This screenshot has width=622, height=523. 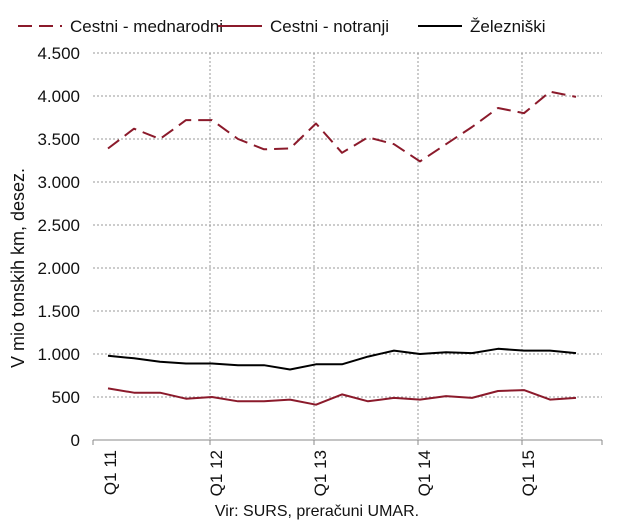 I want to click on y-tick-label: 4.500, so click(x=58, y=53).